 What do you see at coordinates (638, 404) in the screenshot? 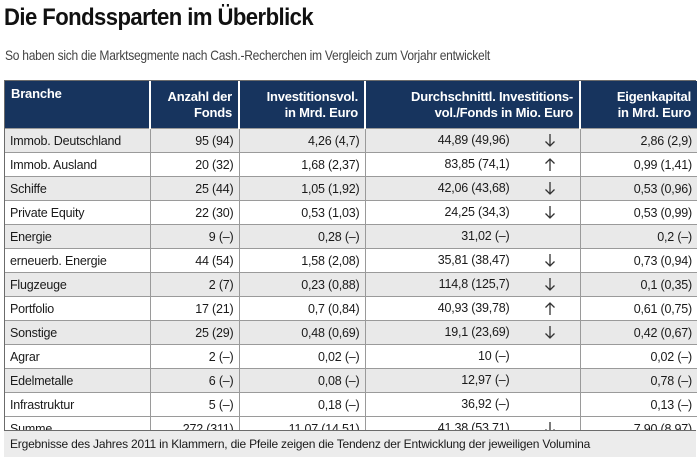
I see `cell-eigenkapital: 0,13 (–)` at bounding box center [638, 404].